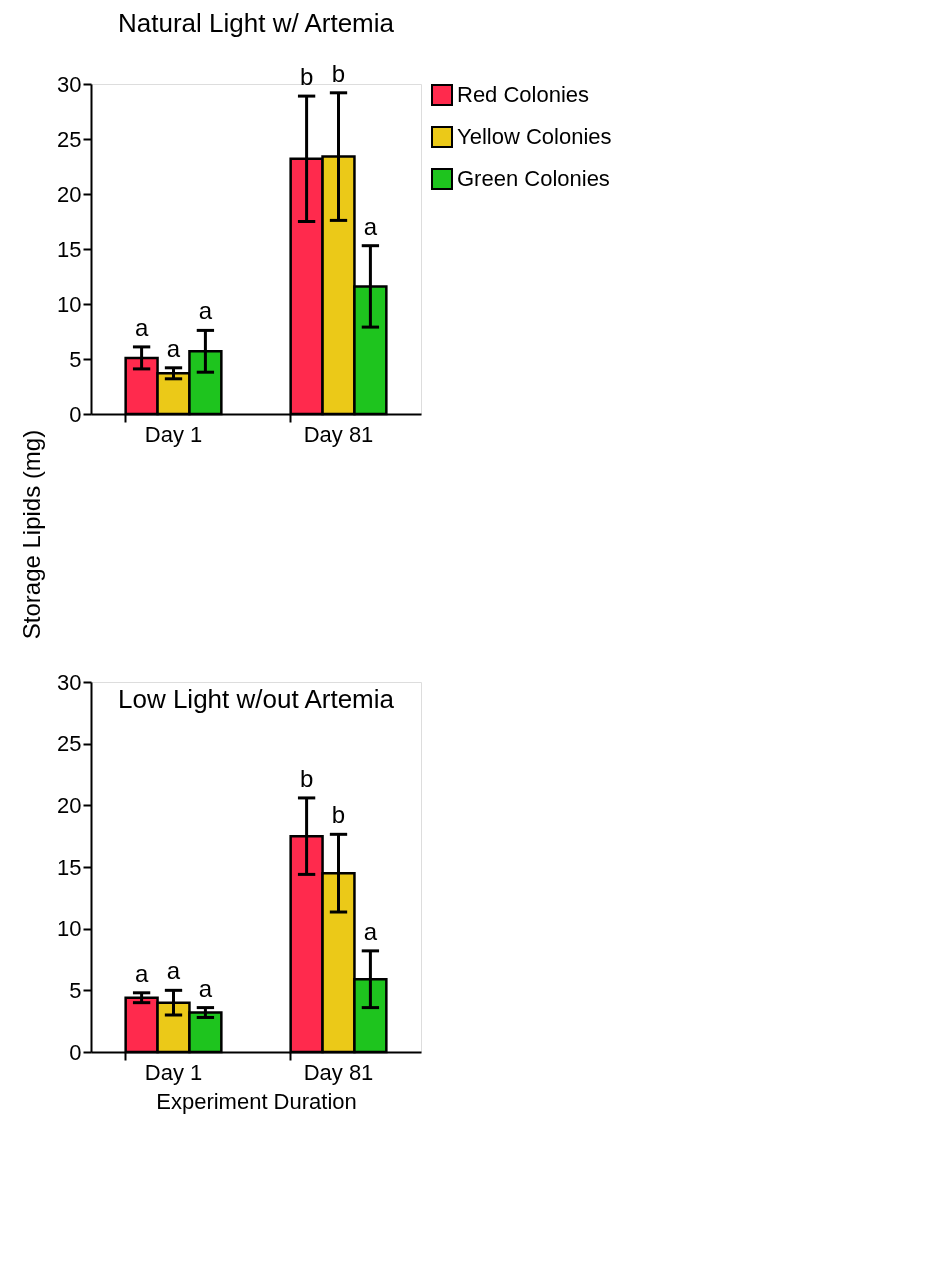 This screenshot has width=951, height=1264. What do you see at coordinates (533, 178) in the screenshot?
I see `legend-label: Green Colonies` at bounding box center [533, 178].